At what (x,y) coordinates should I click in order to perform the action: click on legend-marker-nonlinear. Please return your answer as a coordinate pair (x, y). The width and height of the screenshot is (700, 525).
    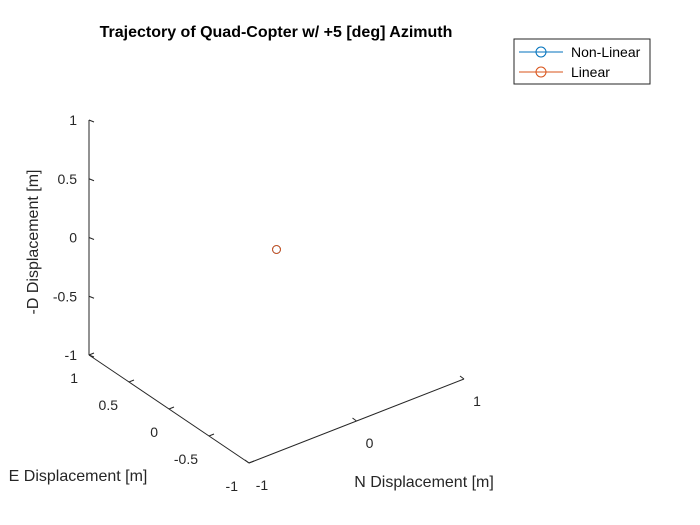
    Looking at the image, I should click on (541, 52).